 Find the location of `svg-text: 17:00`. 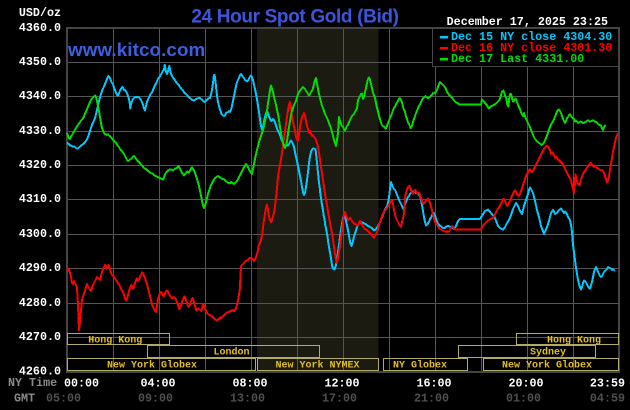

svg-text: 17:00 is located at coordinates (339, 399).